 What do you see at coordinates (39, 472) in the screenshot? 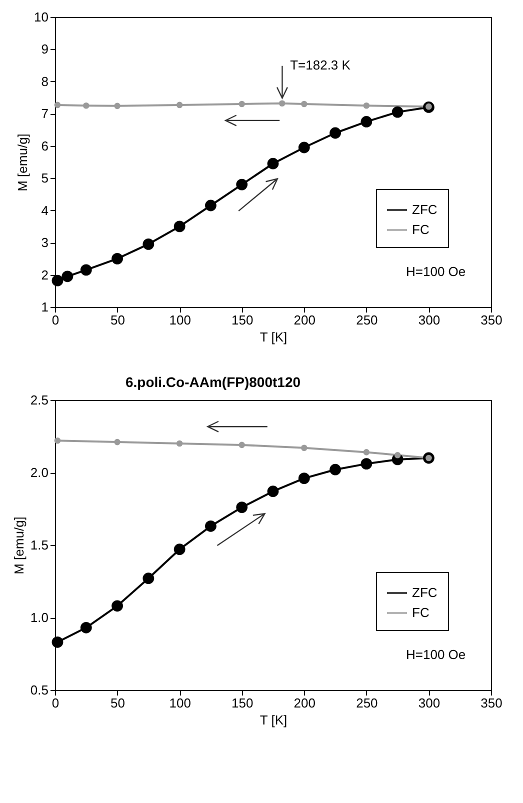
I see `y-tick-label: 2.0` at bounding box center [39, 472].